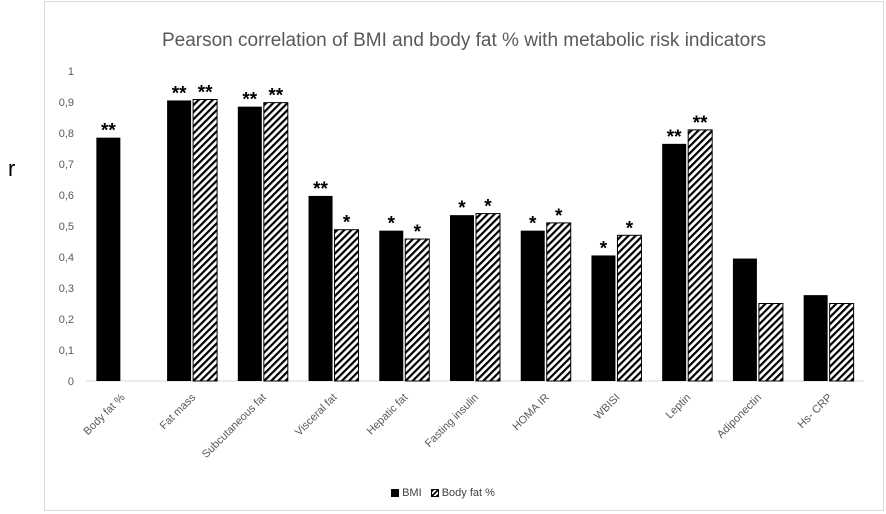  What do you see at coordinates (66, 134) in the screenshot?
I see `y-tick-label: 0,8` at bounding box center [66, 134].